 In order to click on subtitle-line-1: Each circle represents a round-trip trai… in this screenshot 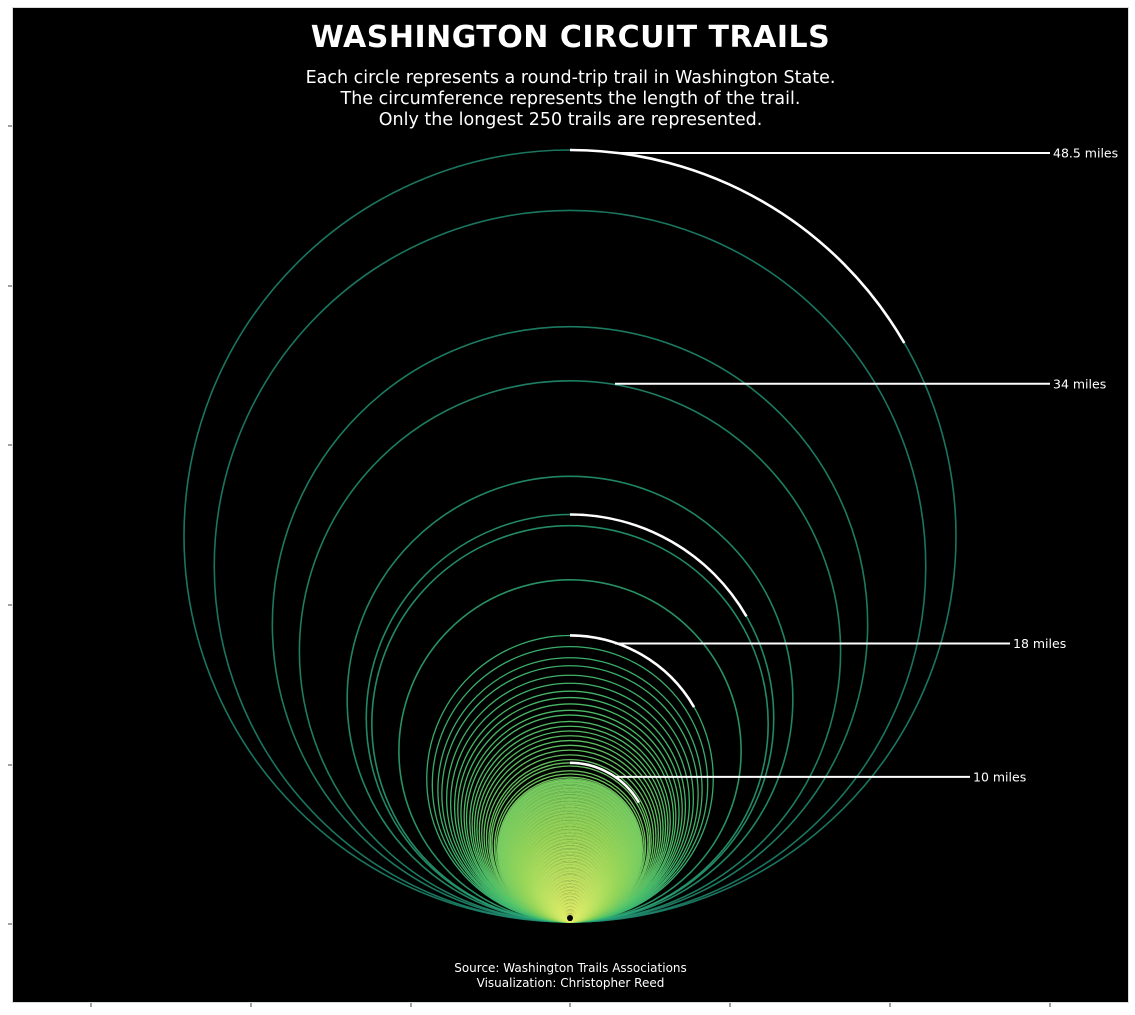, I will do `click(570, 78)`.